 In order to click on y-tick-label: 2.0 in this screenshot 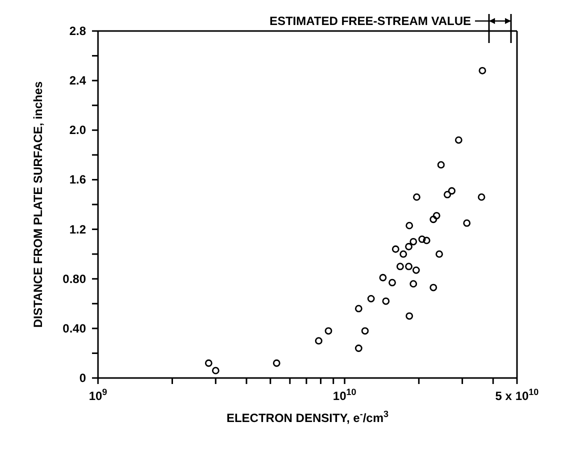, I will do `click(77, 130)`.